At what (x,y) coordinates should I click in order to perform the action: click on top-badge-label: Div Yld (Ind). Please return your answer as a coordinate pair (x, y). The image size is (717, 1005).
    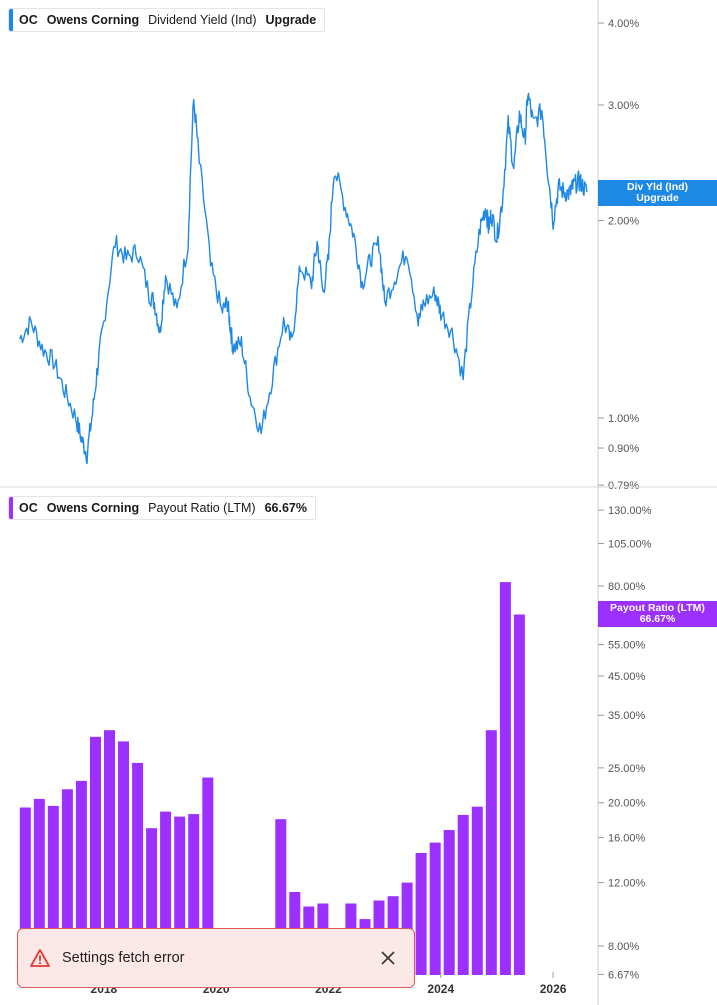
    Looking at the image, I should click on (657, 187).